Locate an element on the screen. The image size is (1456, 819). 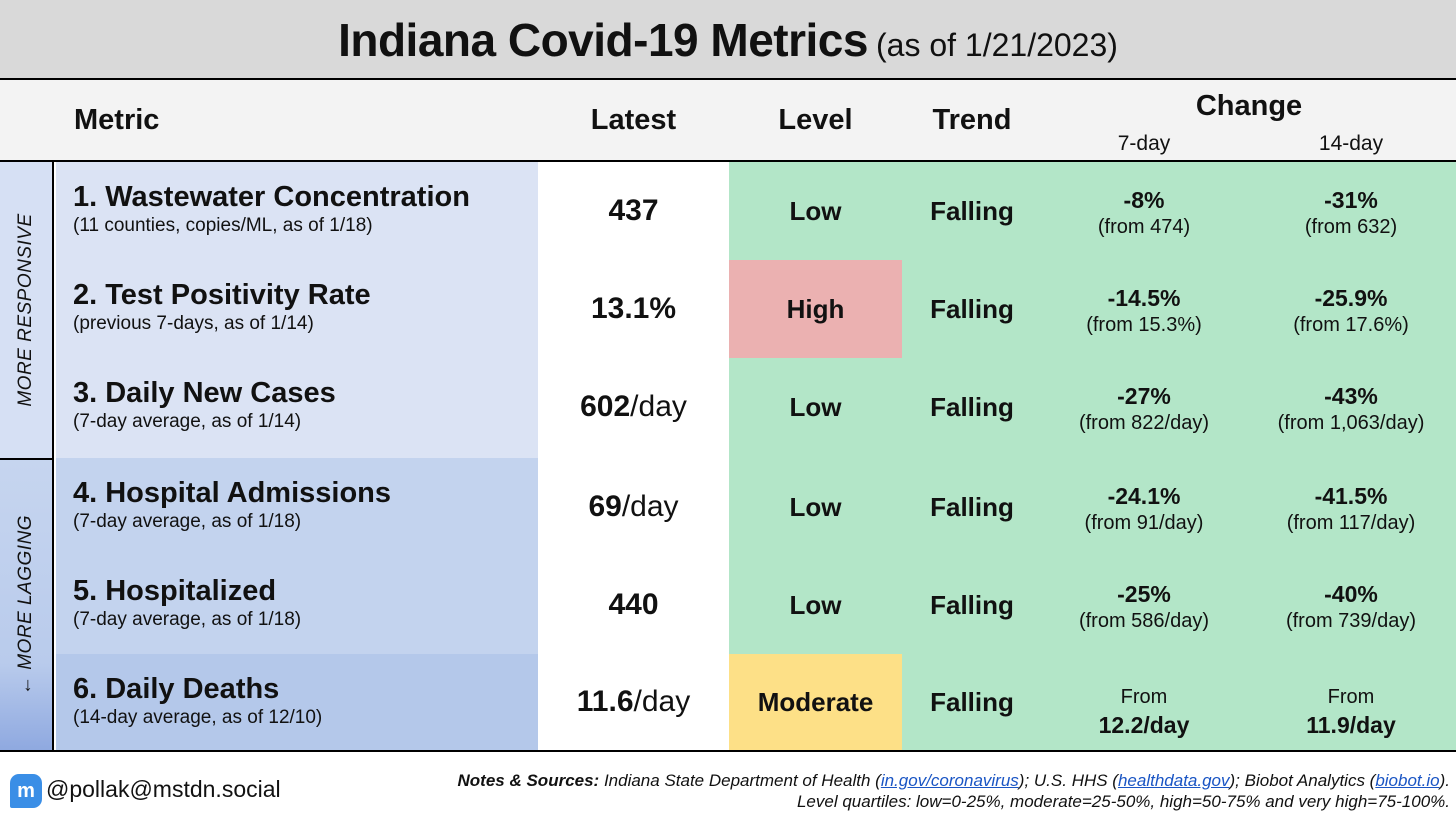
group-more-responsive: MORE RESPONSIVE is located at coordinates (27, 310).